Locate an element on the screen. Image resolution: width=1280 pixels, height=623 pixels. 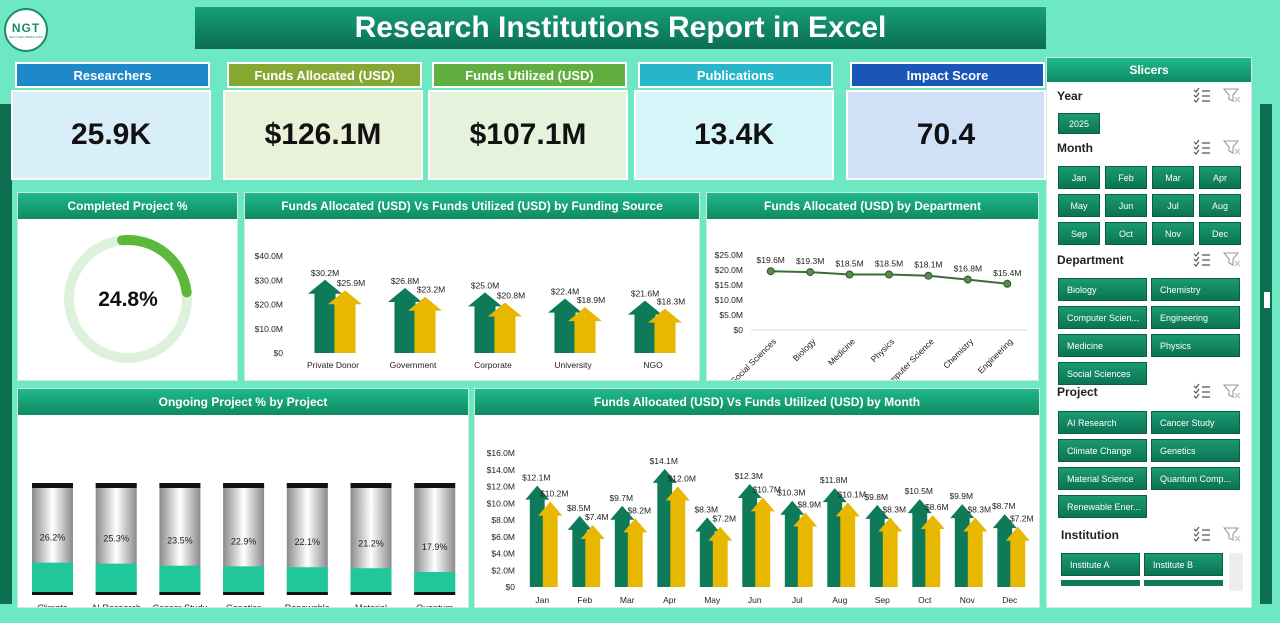
slicer-project-item: Cancer Study is located at coordinates (1195, 422).